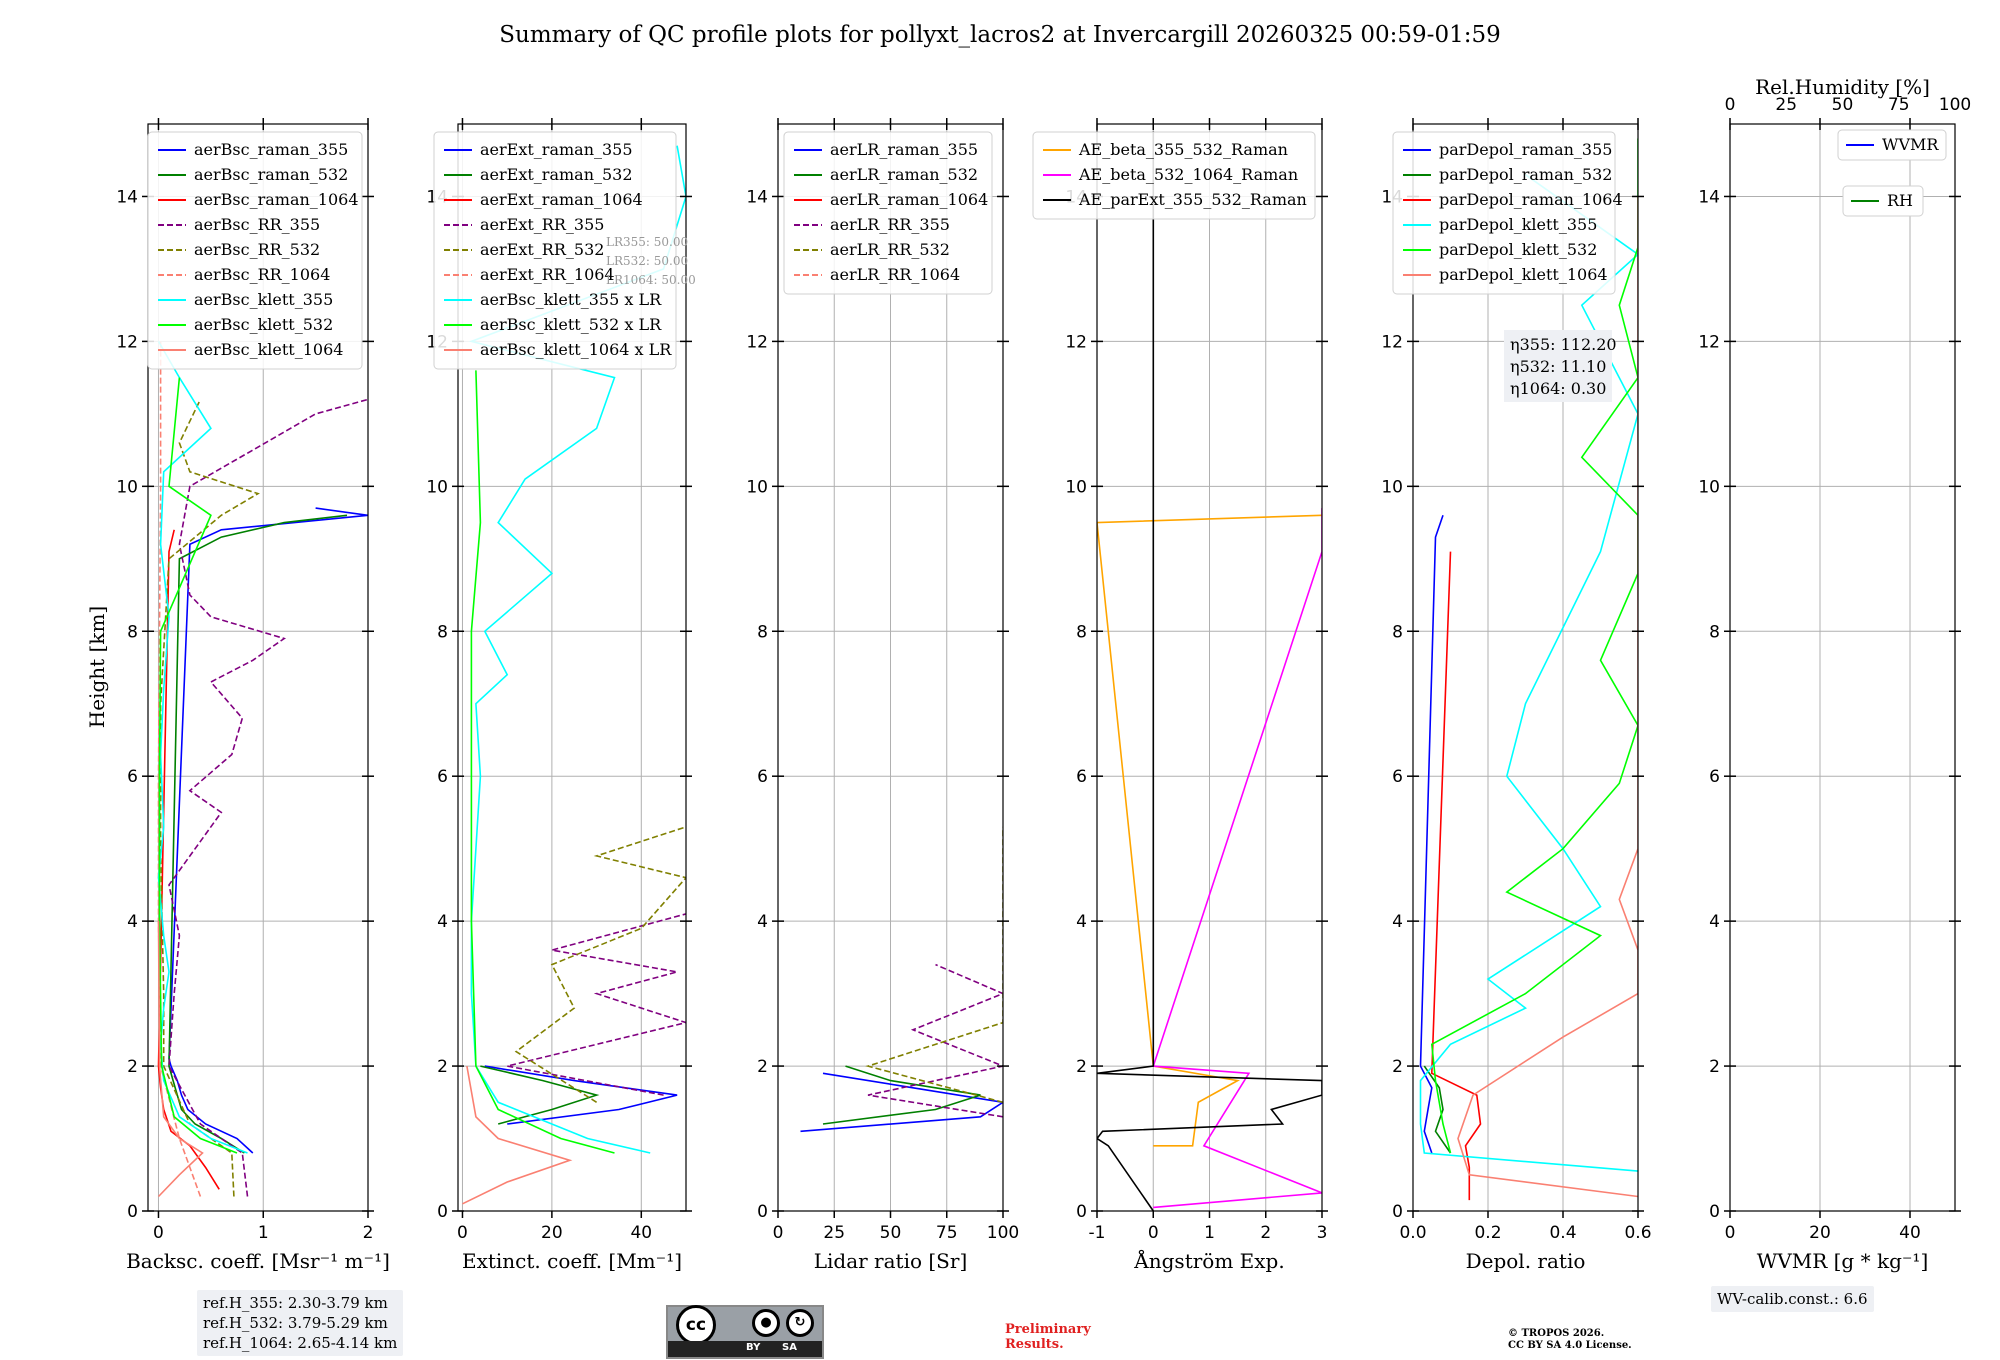 The image size is (2000, 1360). Describe the element at coordinates (571, 324) in the screenshot. I see `legend-label: aerBsc_klett_532 x LR` at that location.